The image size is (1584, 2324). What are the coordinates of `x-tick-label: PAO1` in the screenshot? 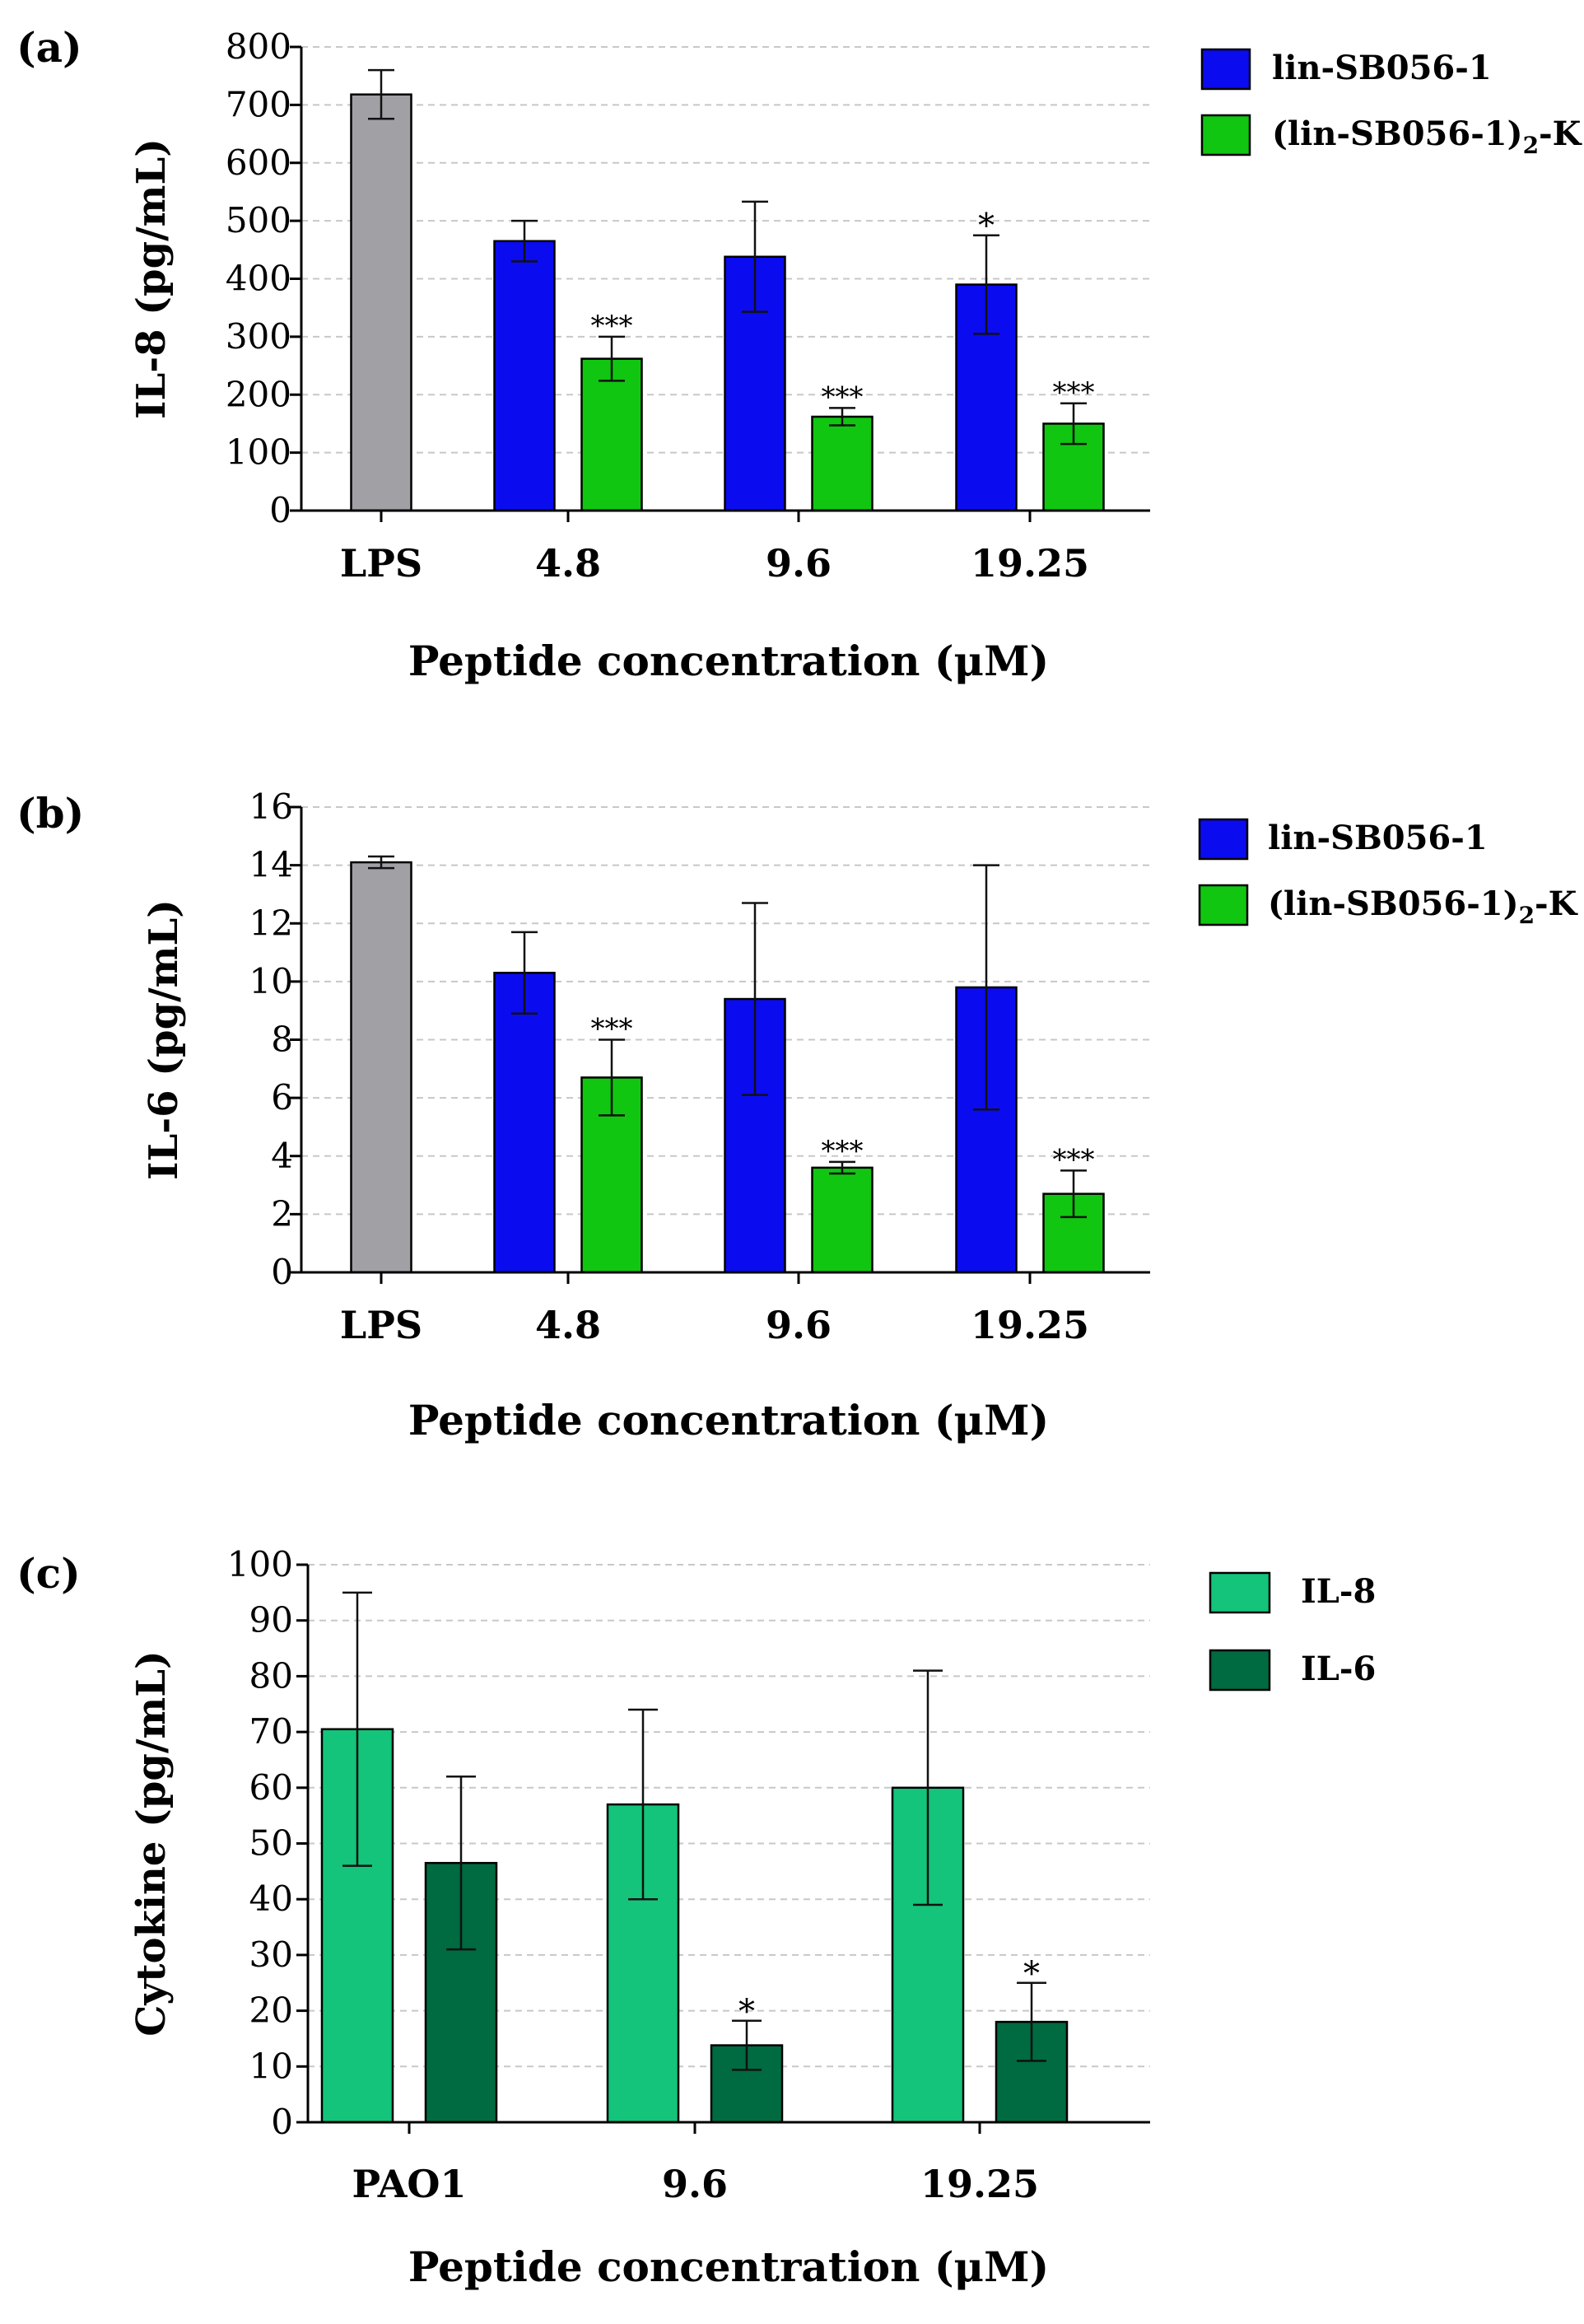 It's located at (409, 2184).